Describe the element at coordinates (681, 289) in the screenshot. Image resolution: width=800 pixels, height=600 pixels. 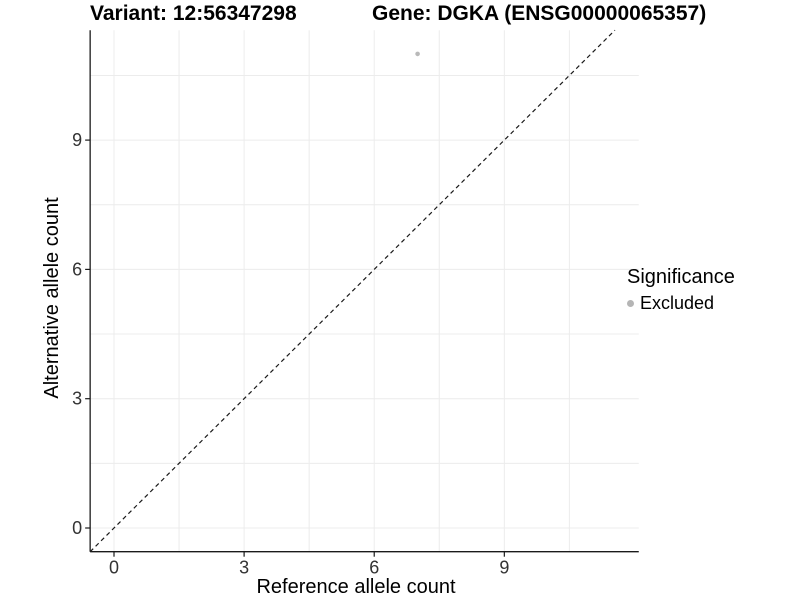
I see `legend: Significance Excluded` at that location.